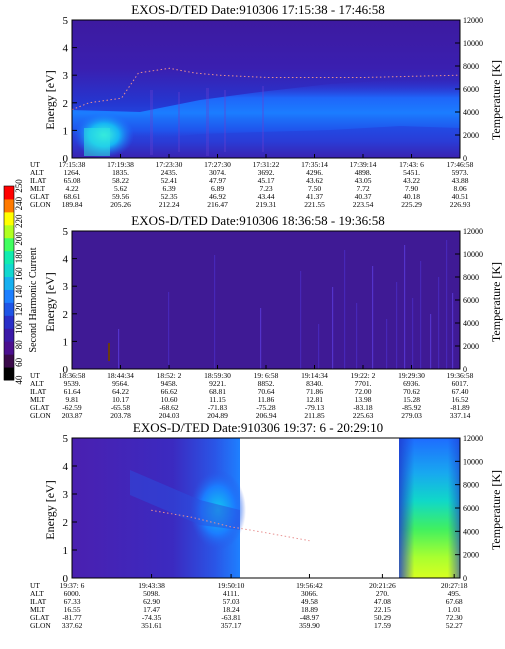  What do you see at coordinates (217, 383) in the screenshot?
I see `table-cell: 9221.` at bounding box center [217, 383].